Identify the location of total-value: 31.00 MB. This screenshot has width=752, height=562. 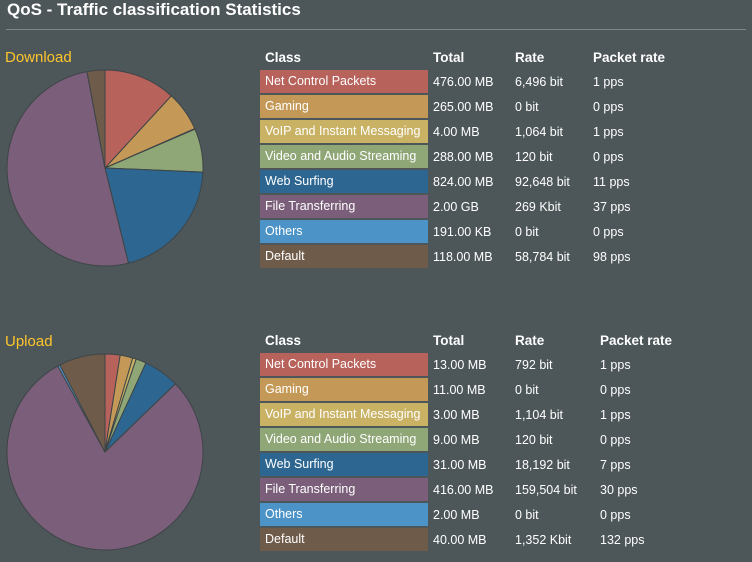
(460, 464).